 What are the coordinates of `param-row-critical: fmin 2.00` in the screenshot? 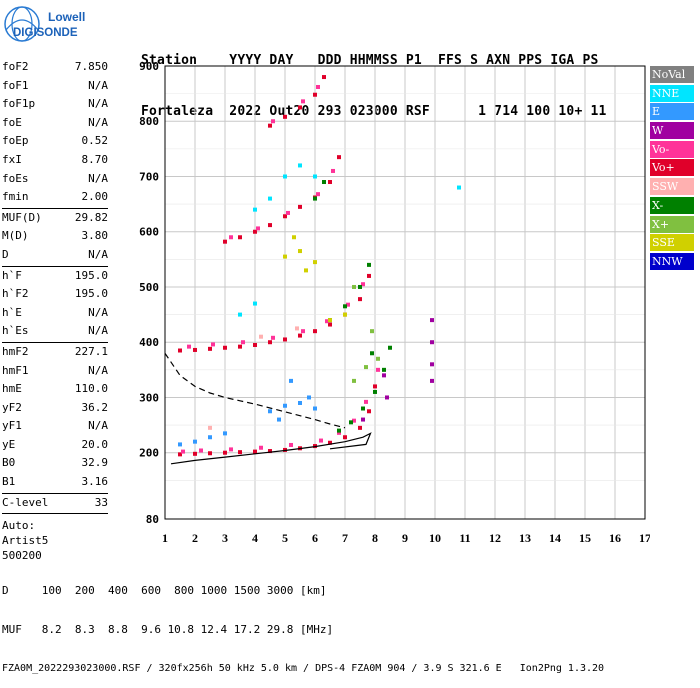 It's located at (55, 197).